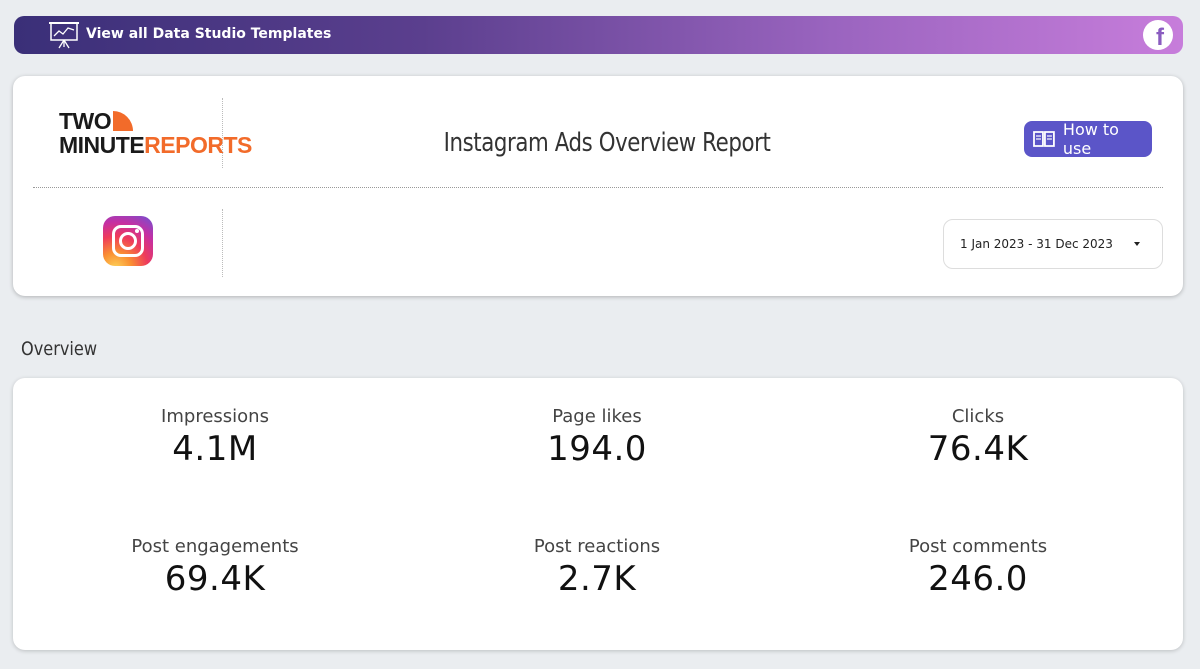 Image resolution: width=1200 pixels, height=669 pixels. What do you see at coordinates (597, 416) in the screenshot?
I see `metric-label: Page likes` at bounding box center [597, 416].